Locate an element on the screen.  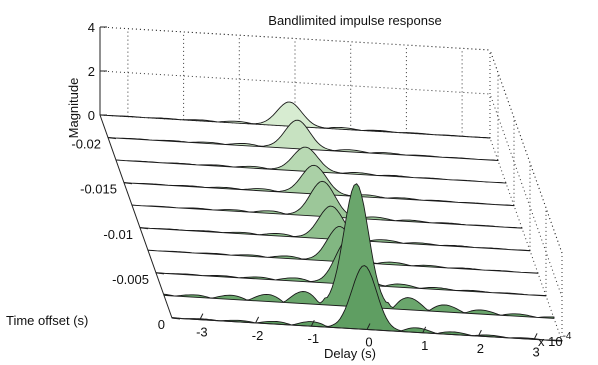
x-axis-title: Delay (s) is located at coordinates (350, 353).